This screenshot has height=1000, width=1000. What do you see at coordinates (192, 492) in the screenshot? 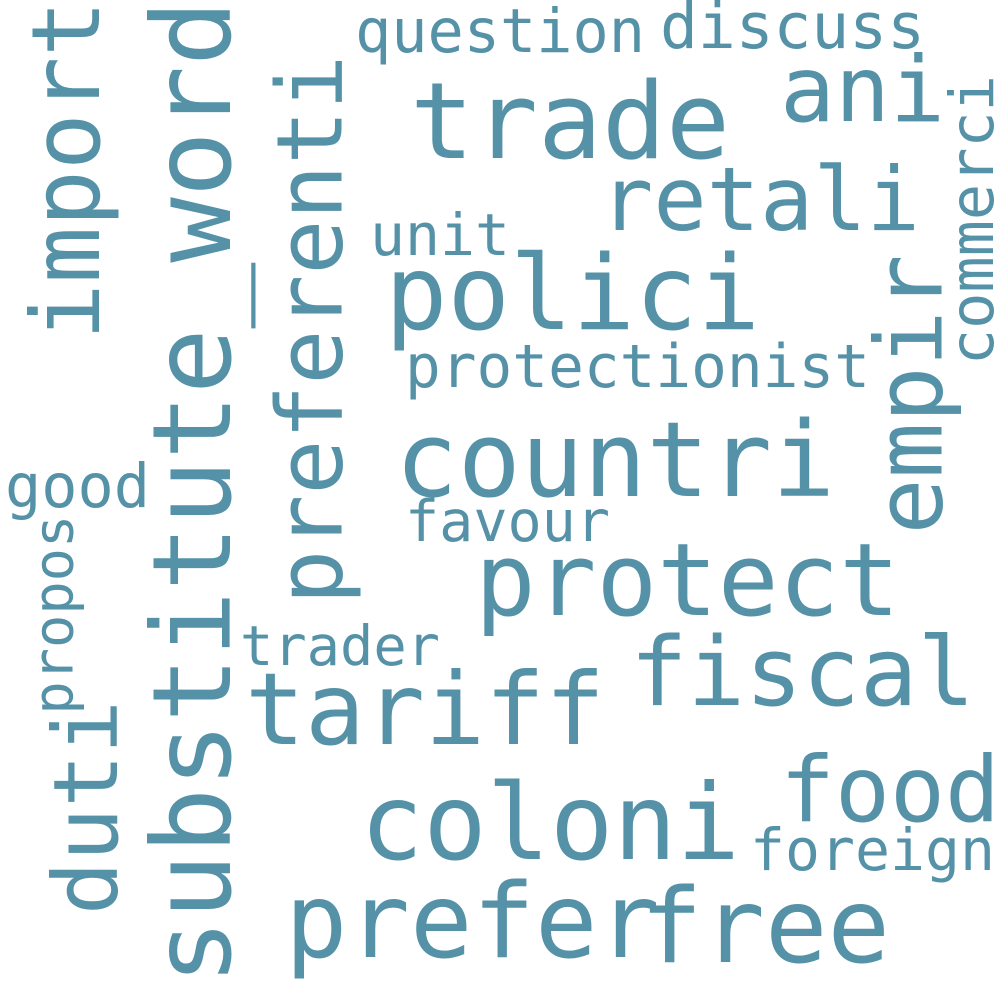
I see `word-substitute_word: substitute_word` at bounding box center [192, 492].